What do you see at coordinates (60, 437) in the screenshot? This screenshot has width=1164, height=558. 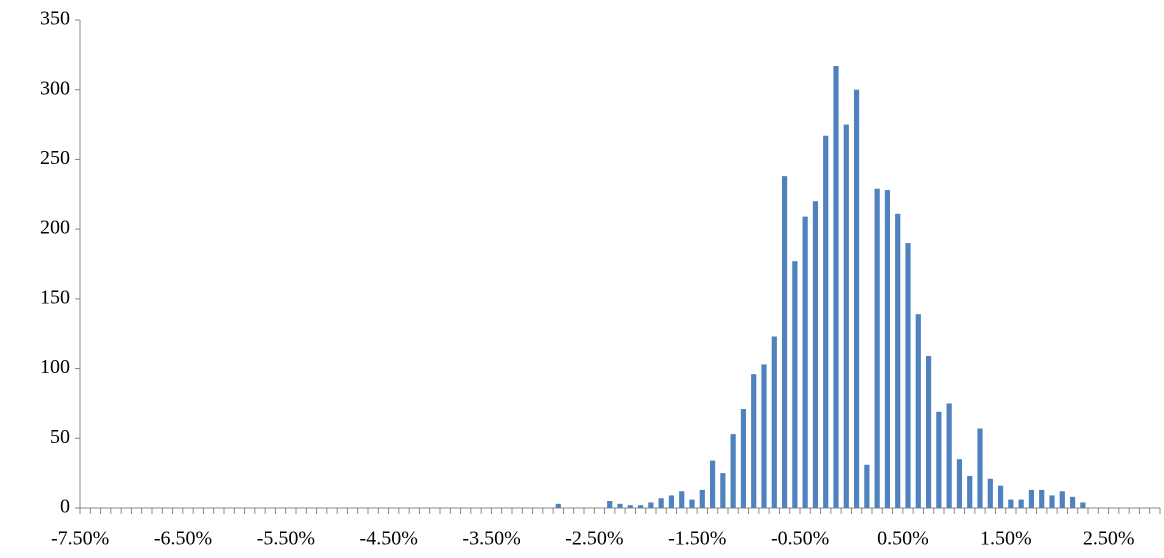 I see `y-tick-label: 50` at bounding box center [60, 437].